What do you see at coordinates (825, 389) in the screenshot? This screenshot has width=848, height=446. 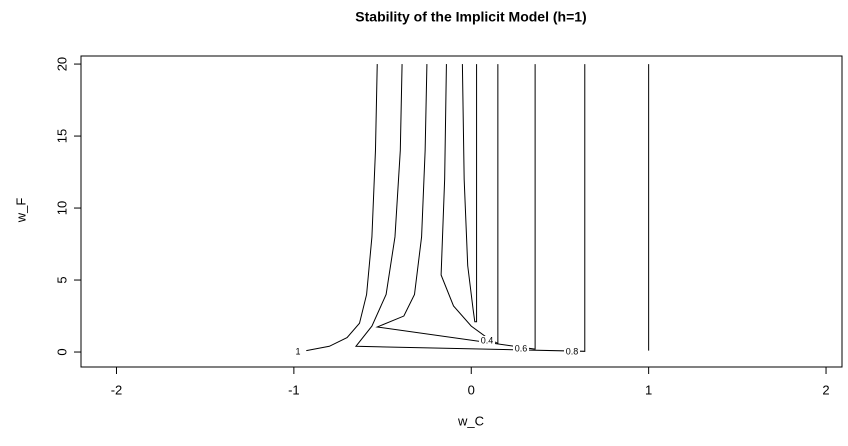 I see `x-tick-label: 2` at bounding box center [825, 389].